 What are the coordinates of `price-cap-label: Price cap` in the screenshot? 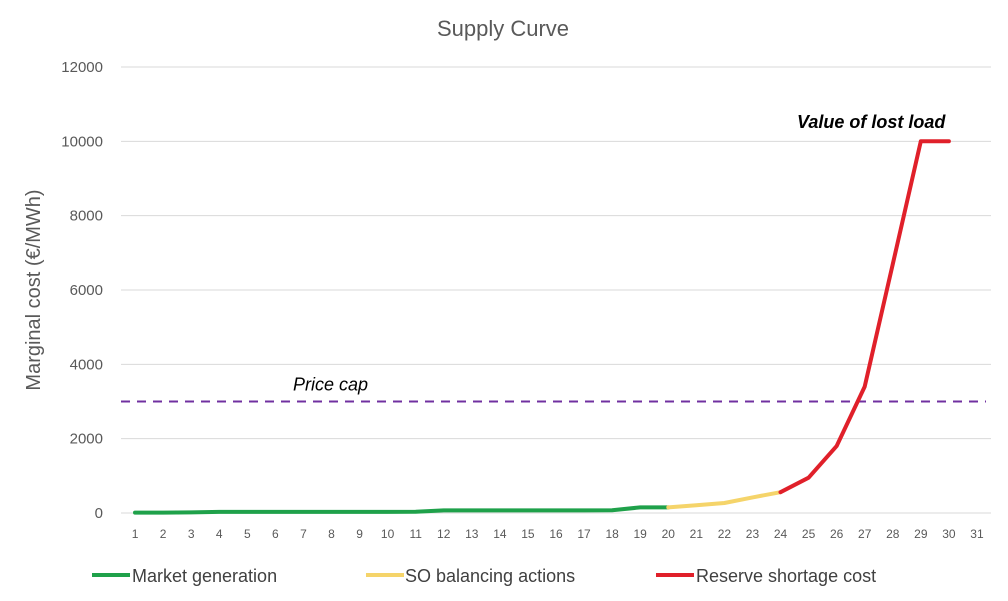 It's located at (330, 385).